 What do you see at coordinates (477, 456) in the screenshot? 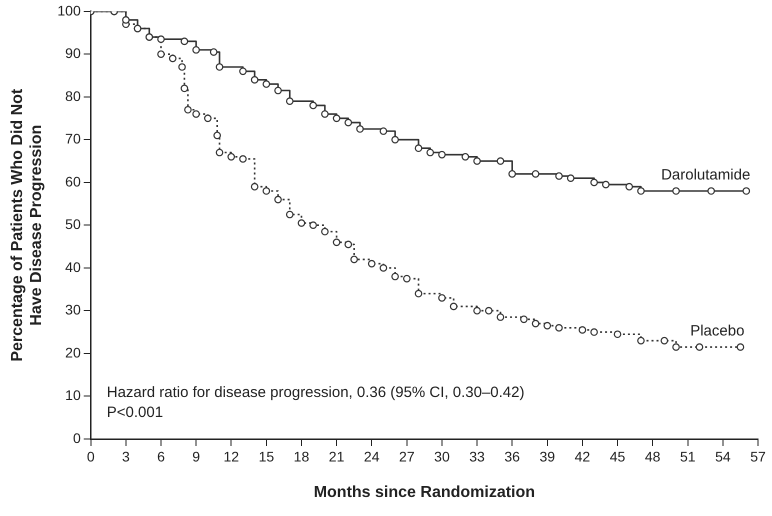
I see `x-tick-label: 33` at bounding box center [477, 456].